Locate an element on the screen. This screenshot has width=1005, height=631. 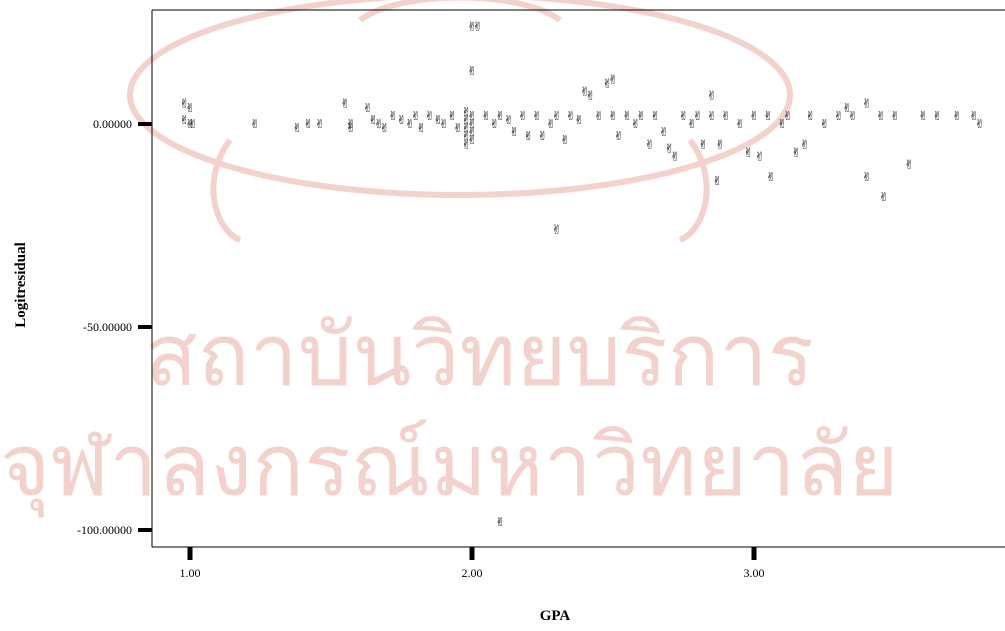
x-tick-label: 1.00 is located at coordinates (190, 573).